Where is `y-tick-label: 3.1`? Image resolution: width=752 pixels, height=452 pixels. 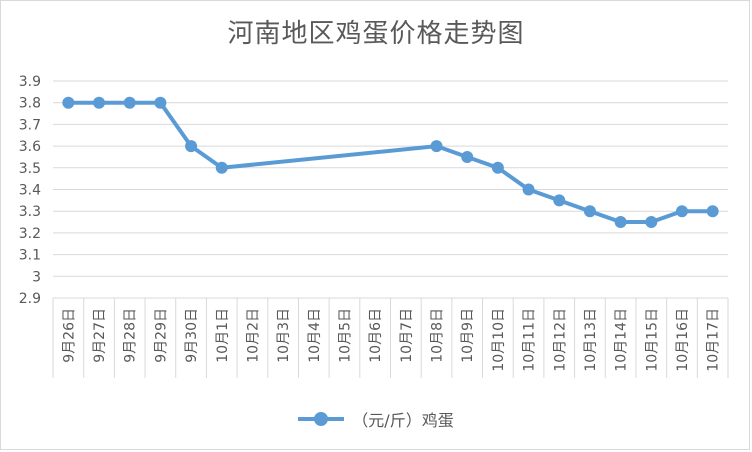
y-tick-label: 3.1 is located at coordinates (30, 256).